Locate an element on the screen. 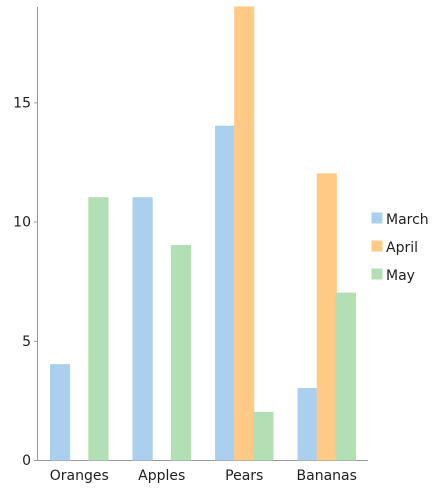 The height and width of the screenshot is (500, 442). legend-label-may: May is located at coordinates (400, 276).